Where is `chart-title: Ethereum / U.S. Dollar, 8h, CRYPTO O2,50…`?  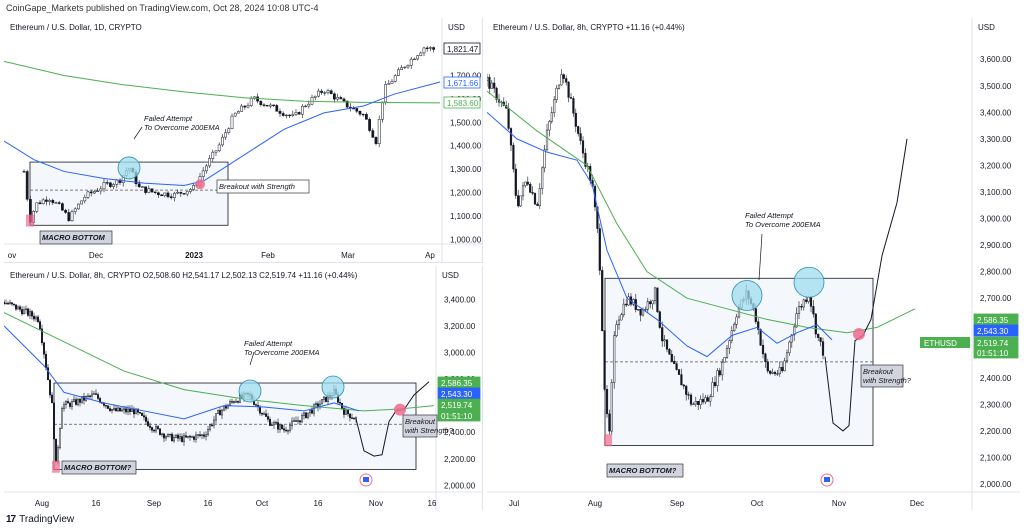
chart-title: Ethereum / U.S. Dollar, 8h, CRYPTO O2,50… is located at coordinates (184, 275).